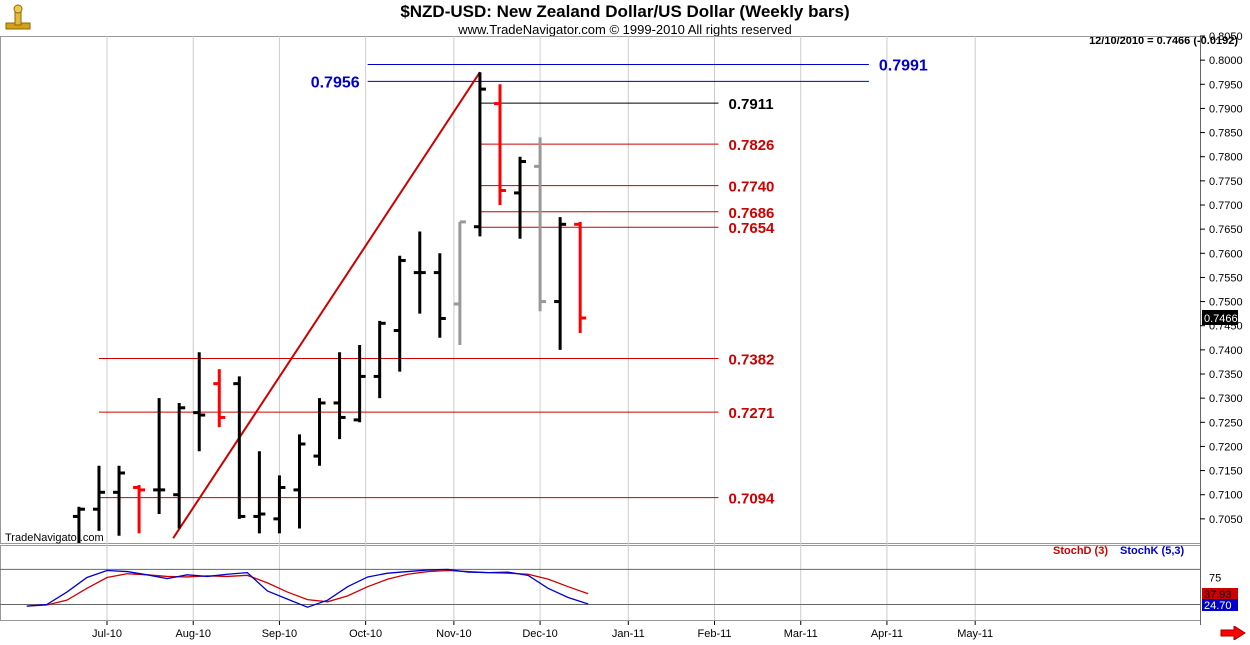  I want to click on stoch-k-legend: StochK (5,3), so click(1152, 551).